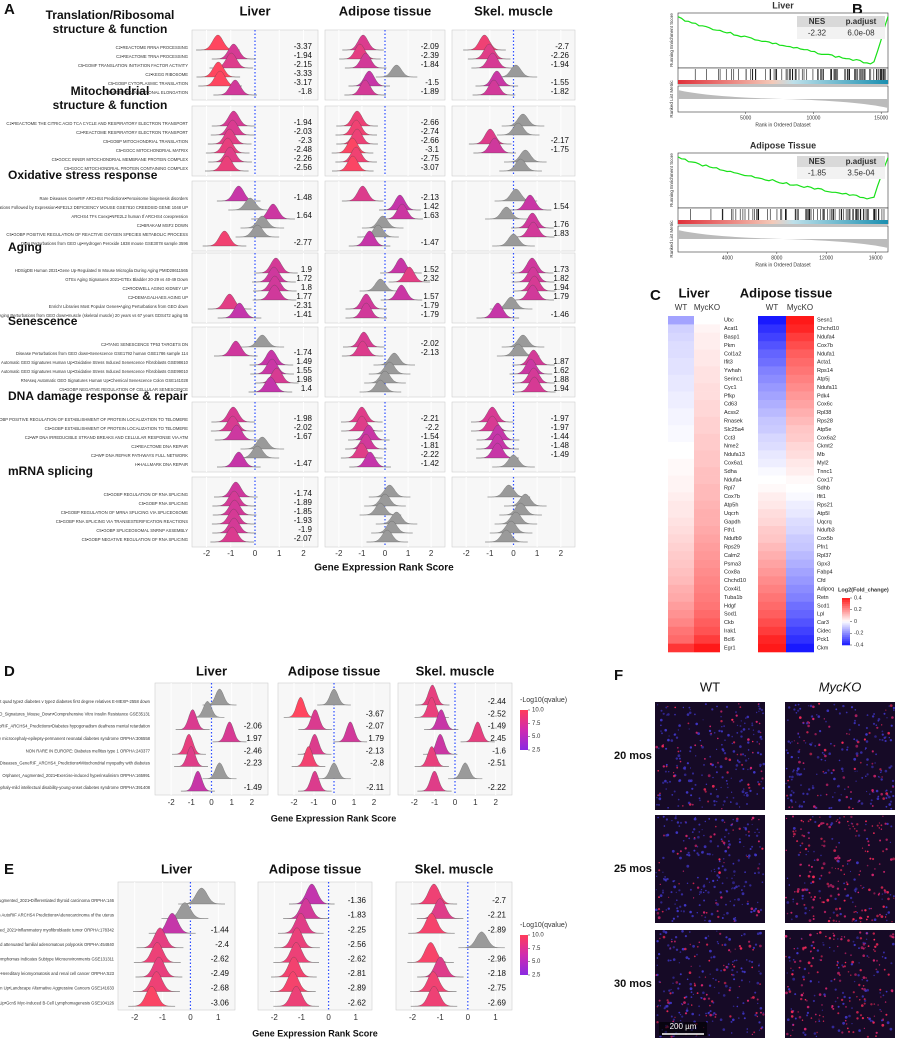 This screenshot has height=1050, width=897. What do you see at coordinates (560, 436) in the screenshot?
I see `value-label: -1.44` at bounding box center [560, 436].